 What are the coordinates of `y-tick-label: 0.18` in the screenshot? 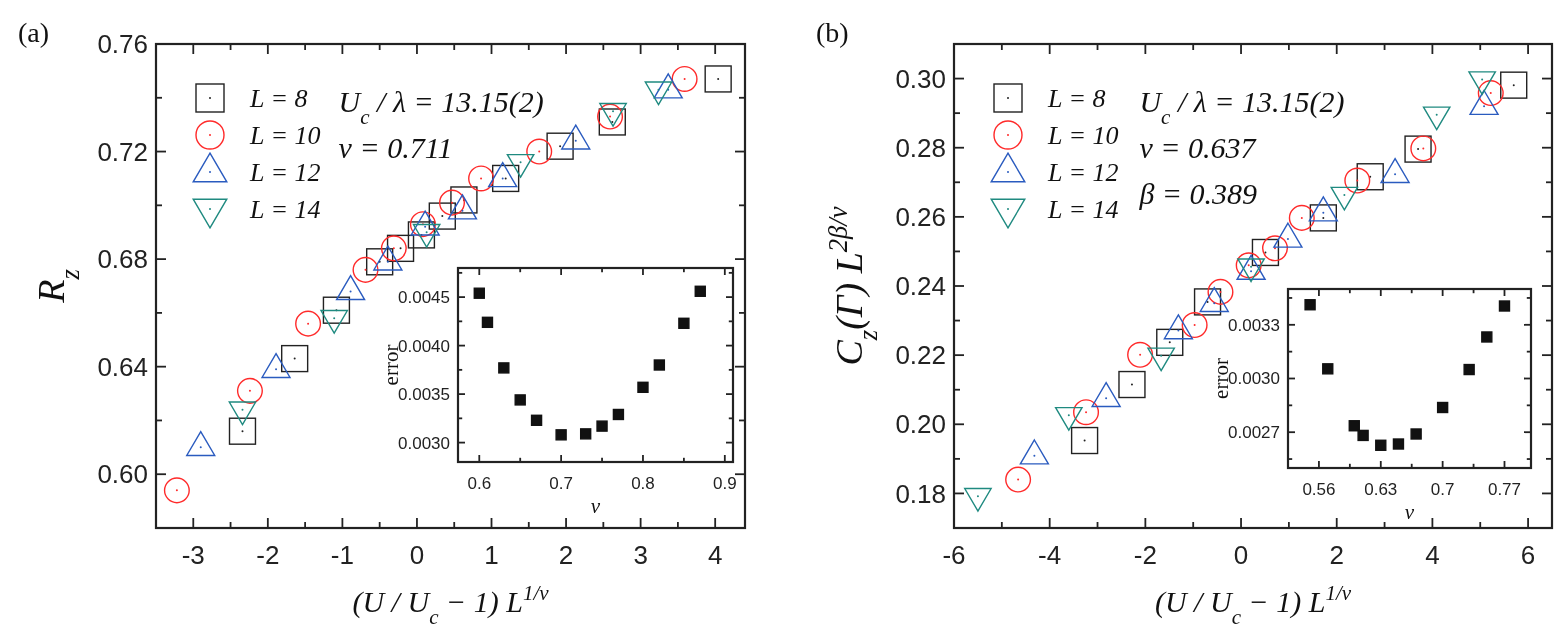 It's located at (920, 493).